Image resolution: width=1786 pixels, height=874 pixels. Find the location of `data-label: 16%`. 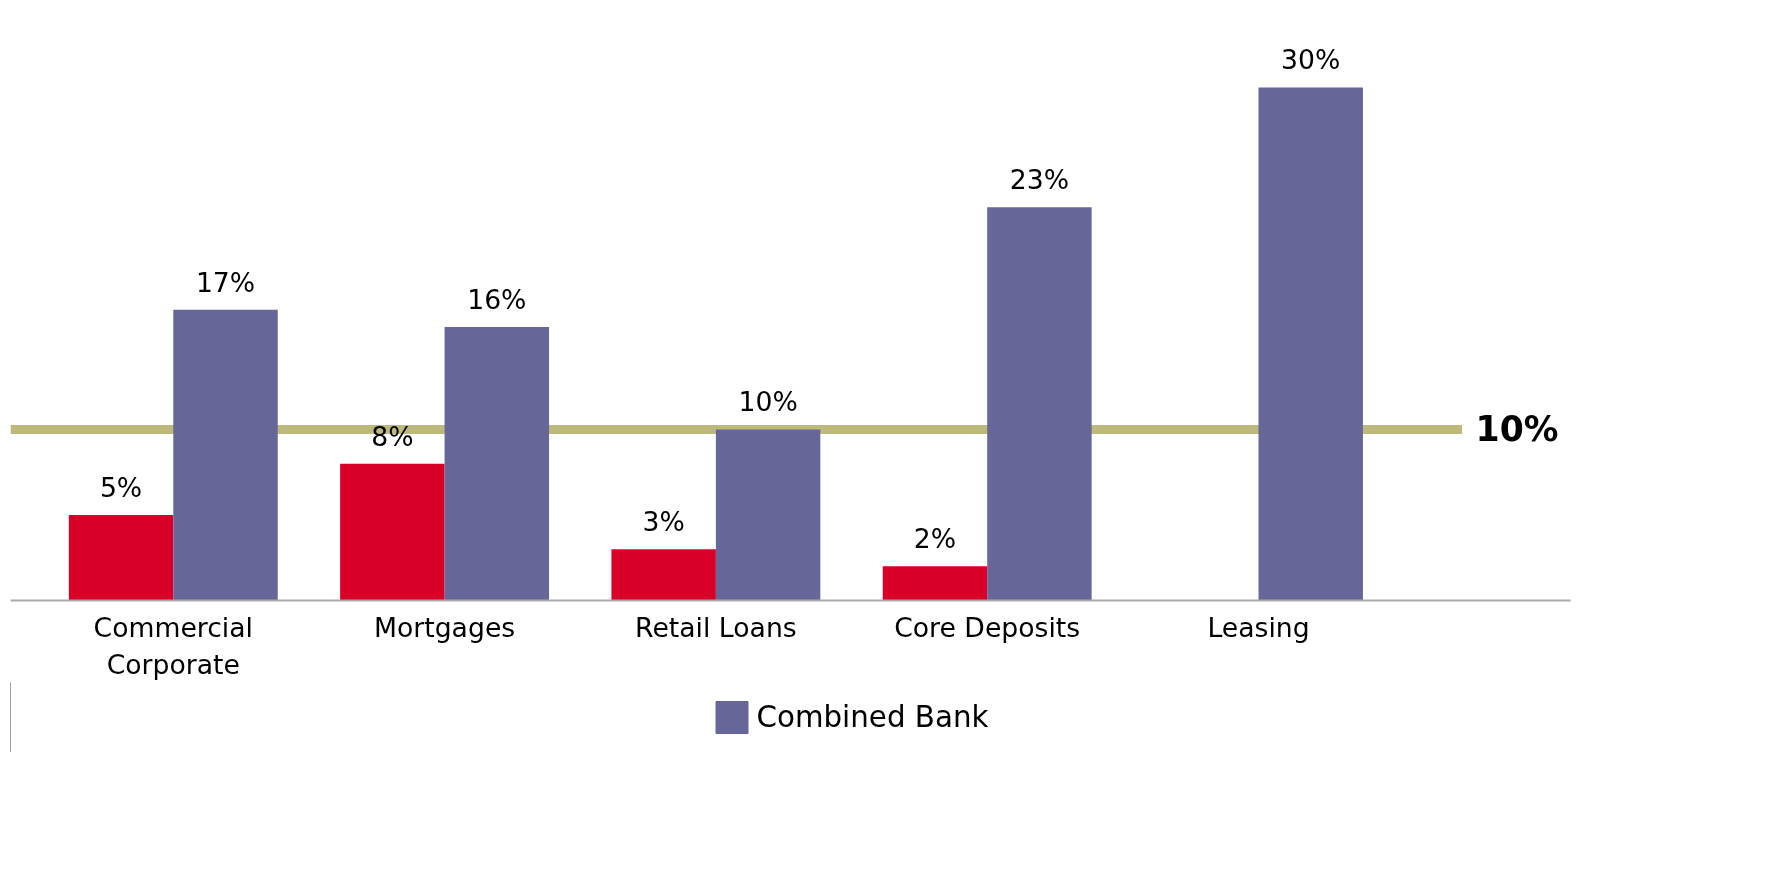

data-label: 16% is located at coordinates (497, 299).